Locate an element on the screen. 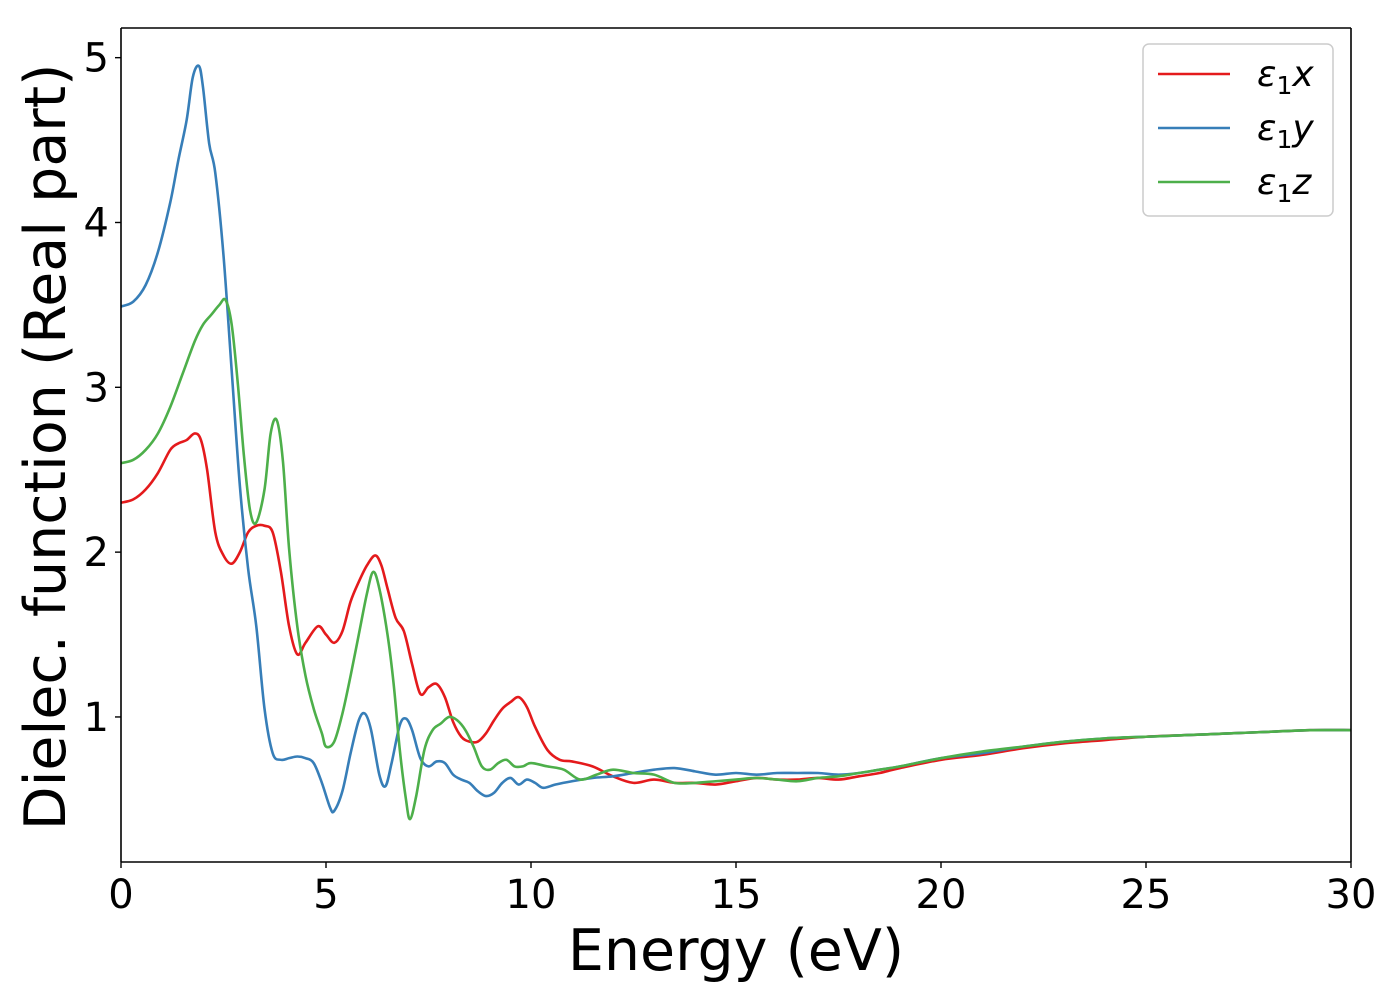 The width and height of the screenshot is (1400, 1000). x-tick-label: 25 is located at coordinates (1146, 895).